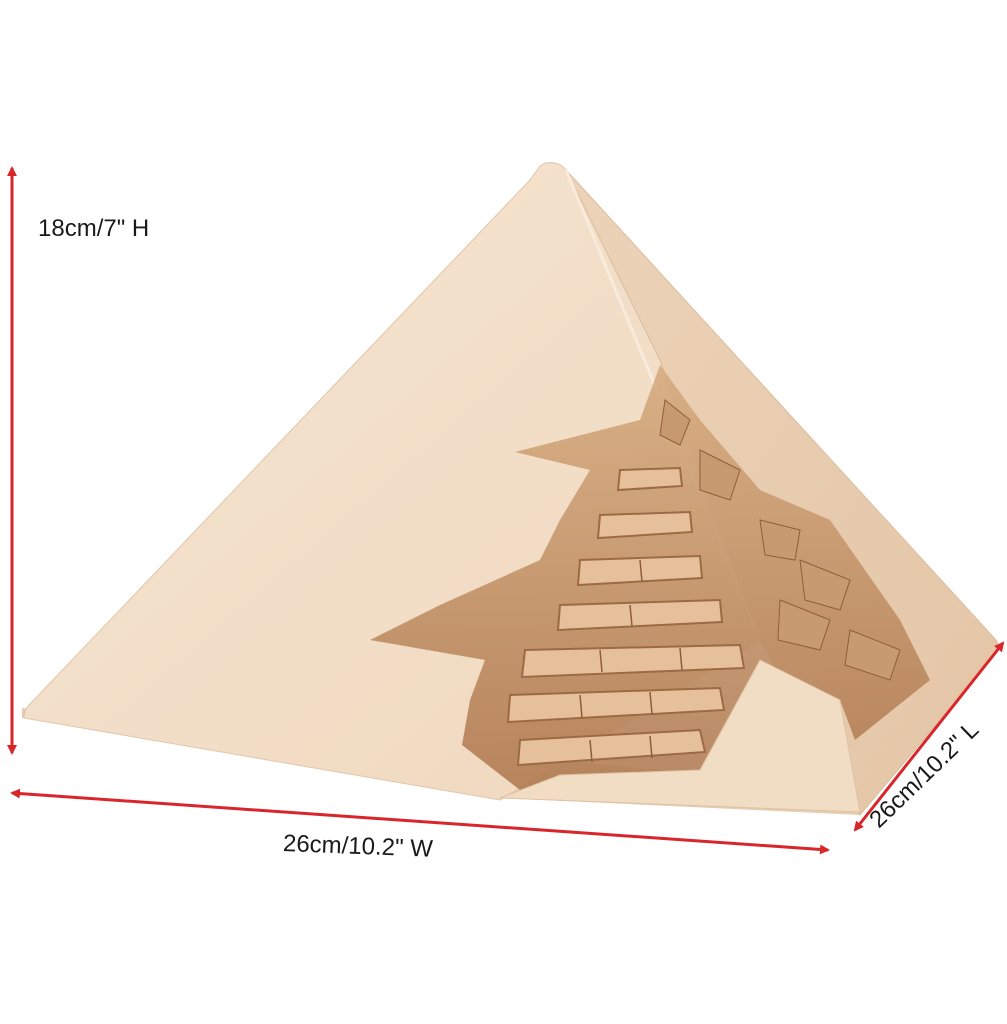  I want to click on width-label: 26cm/10.2" W, so click(358, 847).